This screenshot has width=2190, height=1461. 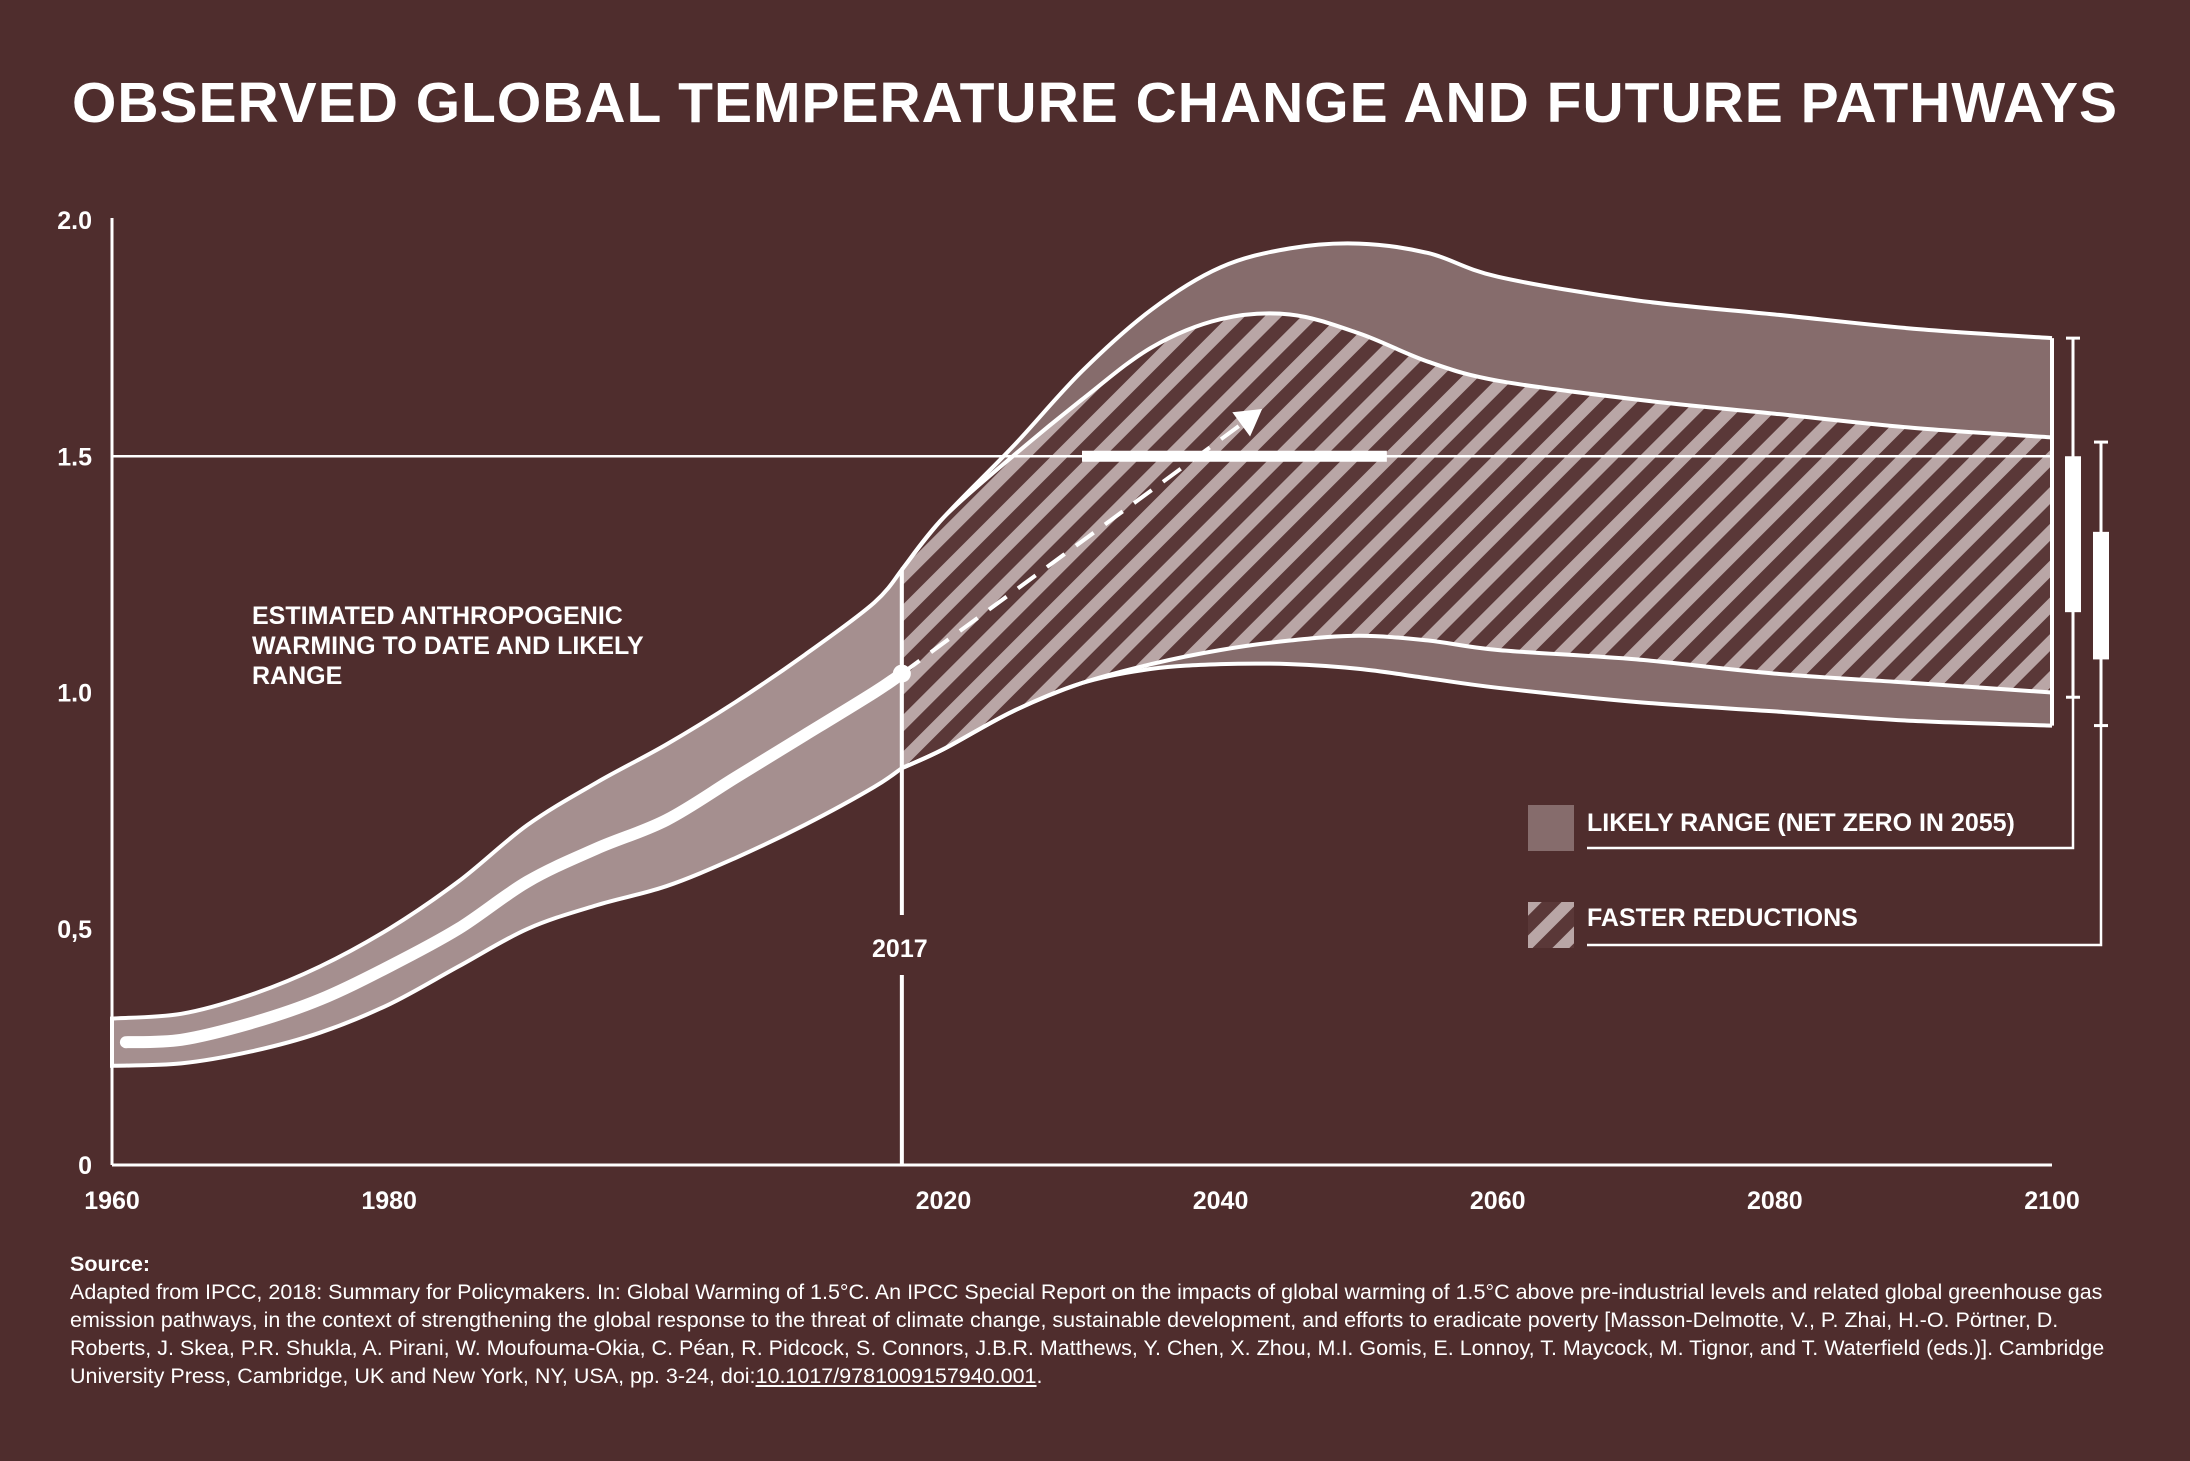 I want to click on annotation-line: WARMING TO DATE AND LIKELY, so click(x=448, y=646).